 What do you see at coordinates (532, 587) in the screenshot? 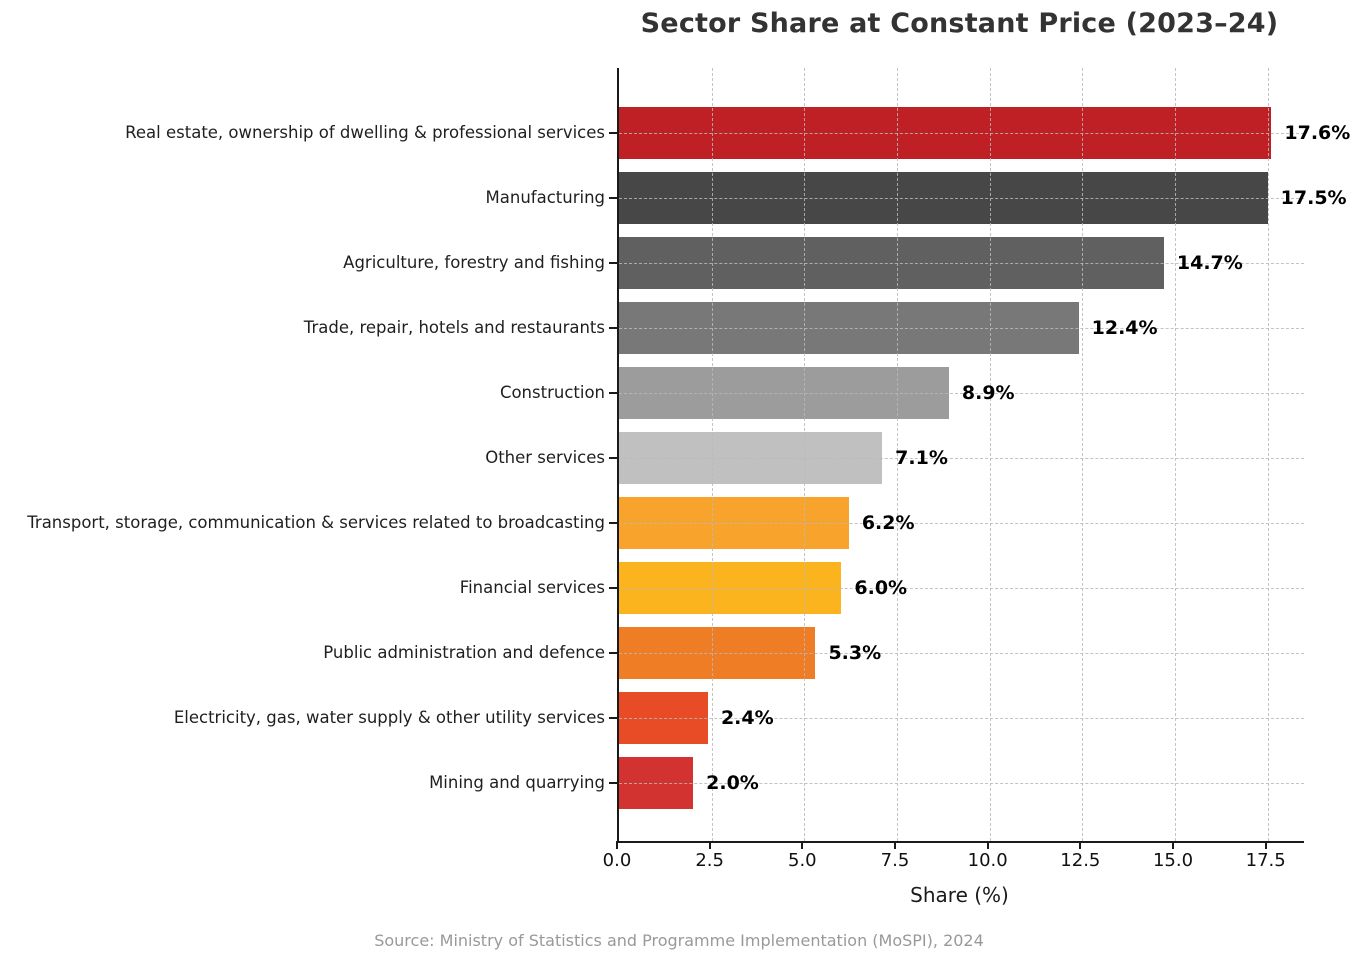
I see `category-label: Financial services` at bounding box center [532, 587].